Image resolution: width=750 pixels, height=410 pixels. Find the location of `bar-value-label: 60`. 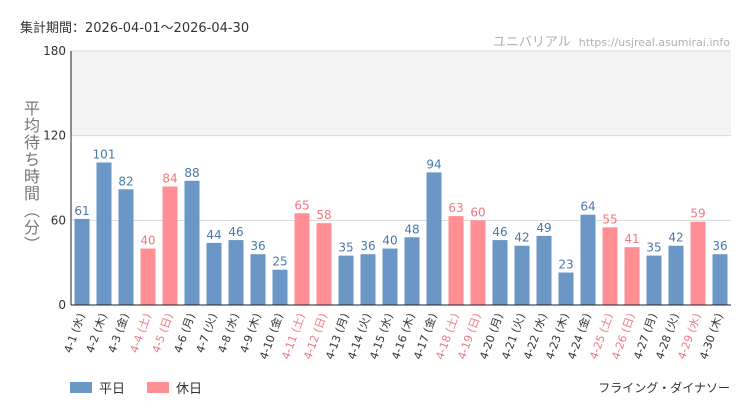

bar-value-label: 60 is located at coordinates (477, 212).